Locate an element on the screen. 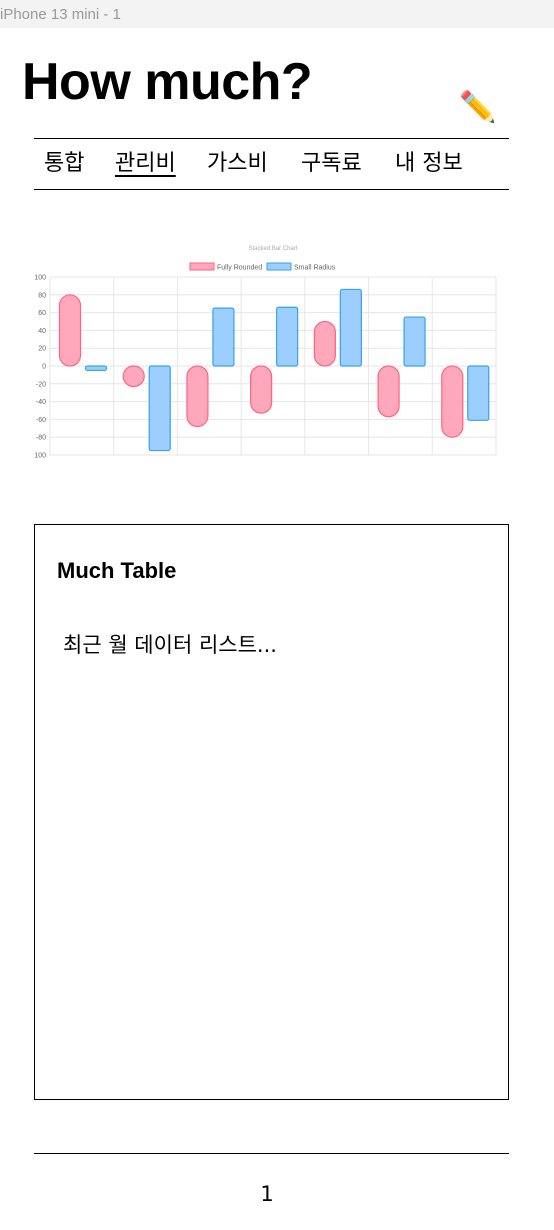  frame-label: iPhone 13 mini - 1 is located at coordinates (277, 14).